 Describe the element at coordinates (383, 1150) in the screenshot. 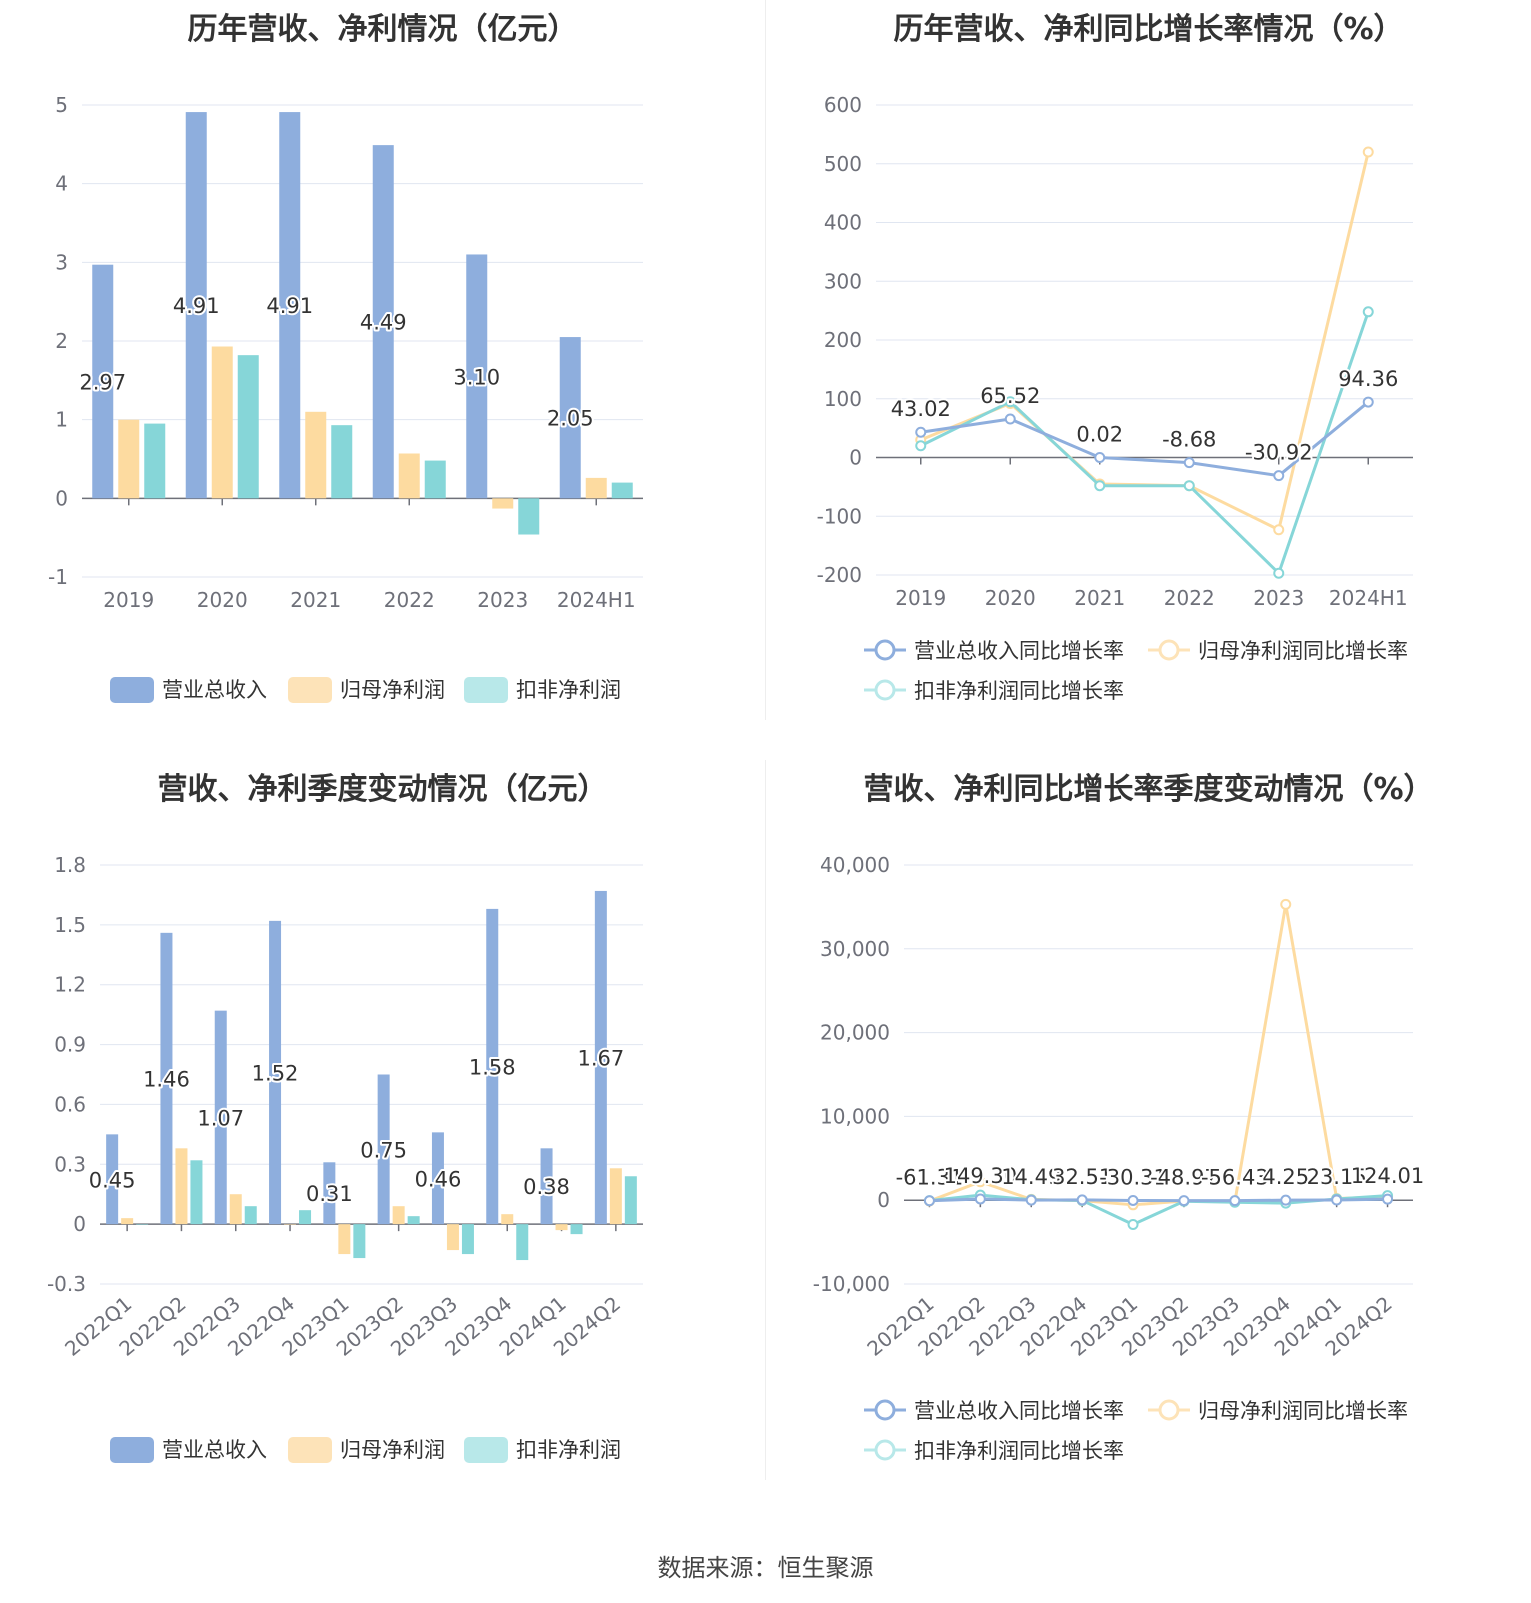

I see `data-label: 0.75` at that location.